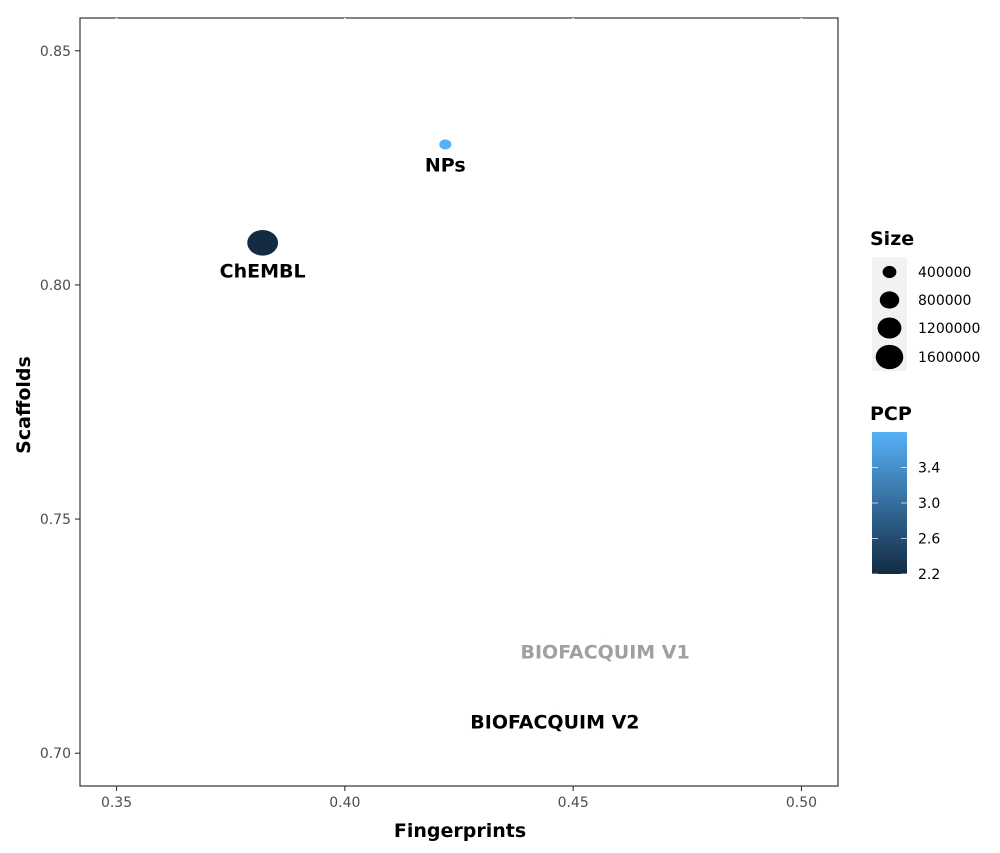 Image resolution: width=1000 pixels, height=853 pixels. Describe the element at coordinates (892, 239) in the screenshot. I see `size-legend-title: Size` at that location.